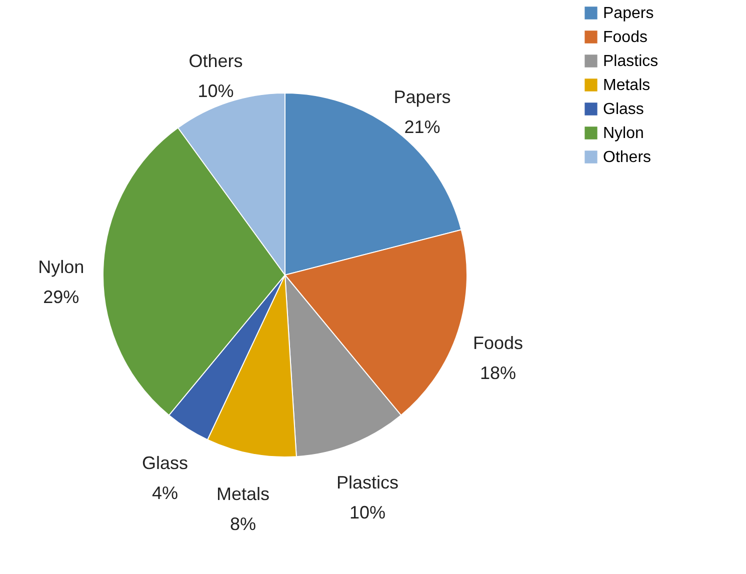  Describe the element at coordinates (215, 60) in the screenshot. I see `slice-label: Others` at that location.